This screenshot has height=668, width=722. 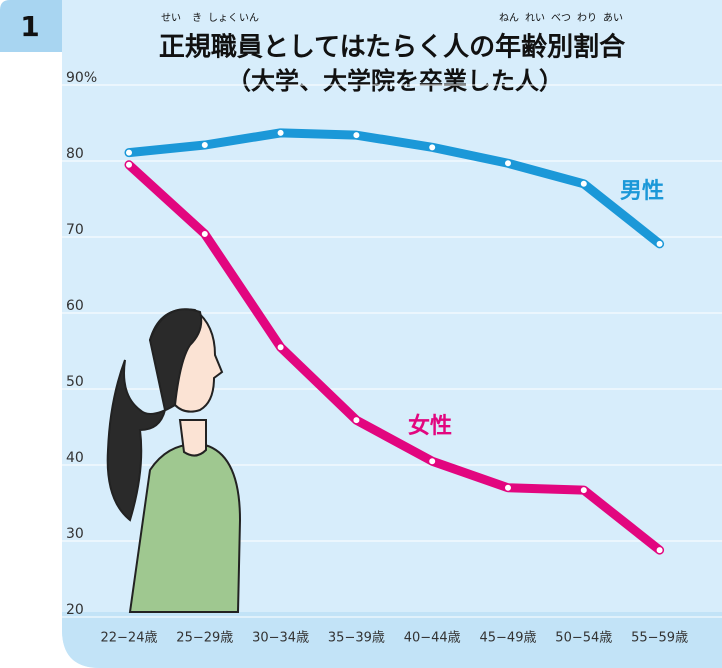 What do you see at coordinates (583, 638) in the screenshot?
I see `x-tick-label: 50−54歳` at bounding box center [583, 638].